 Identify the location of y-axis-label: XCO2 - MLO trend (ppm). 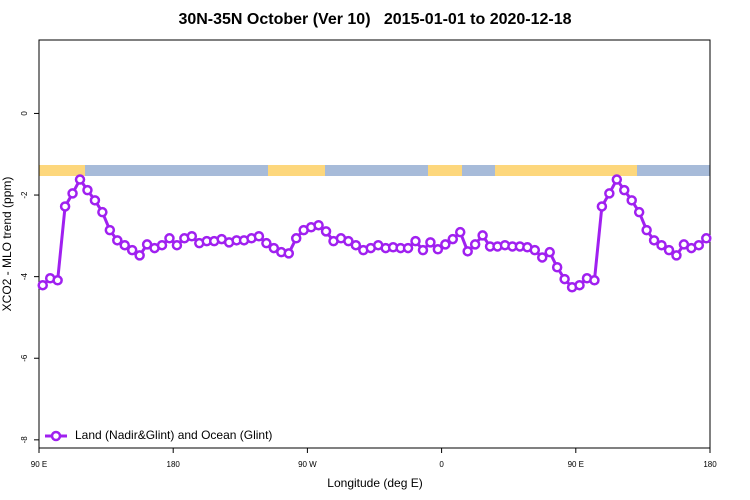
(7, 244).